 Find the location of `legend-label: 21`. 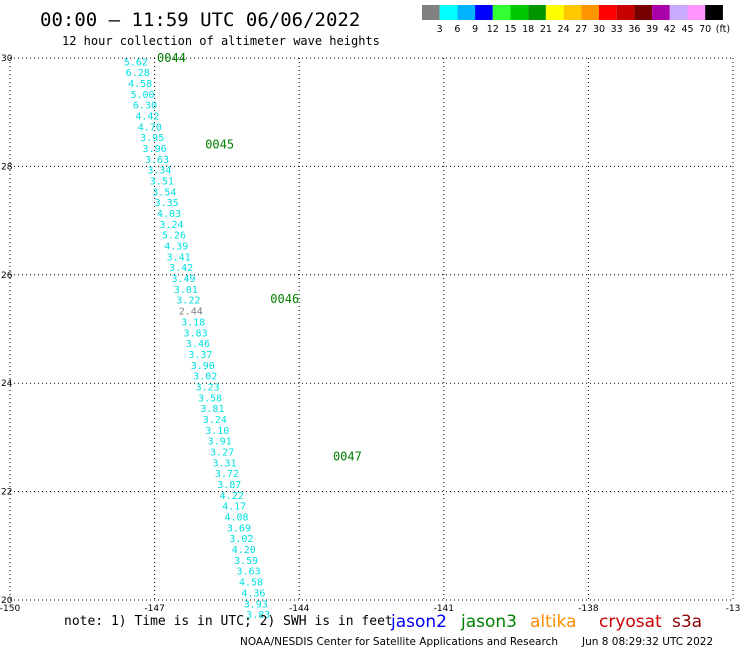

legend-label: 21 is located at coordinates (546, 29).